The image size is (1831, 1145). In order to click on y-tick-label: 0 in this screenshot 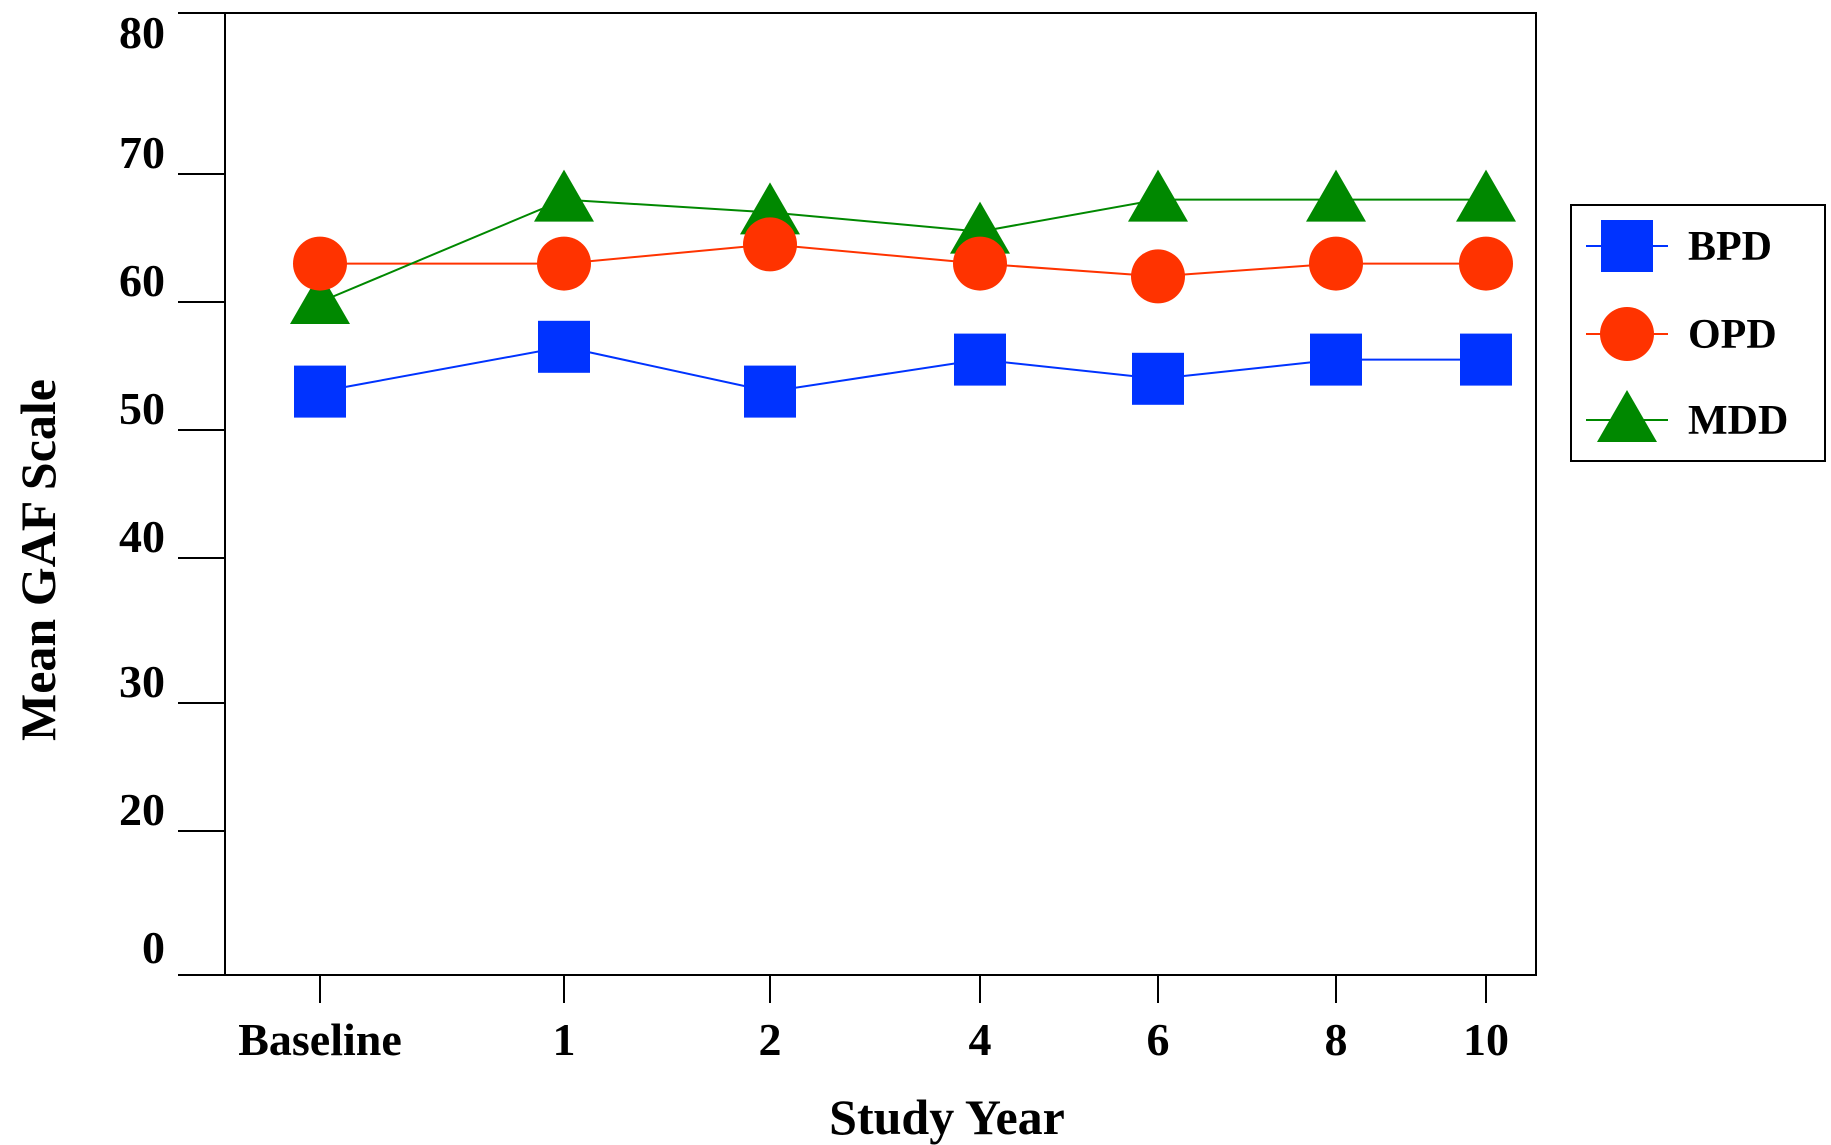, I will do `click(153, 947)`.